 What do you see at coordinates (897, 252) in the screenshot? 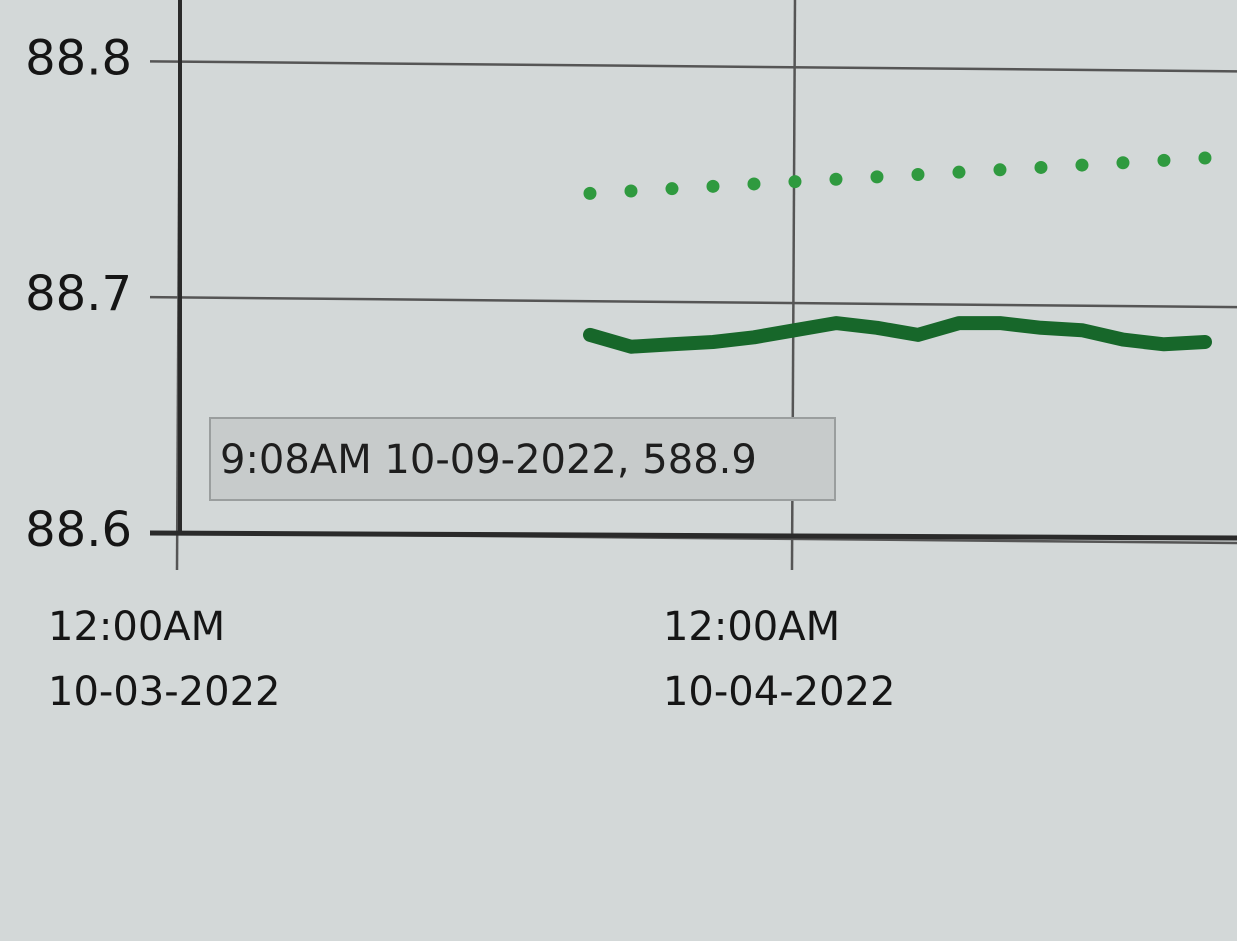
I see `marks` at bounding box center [897, 252].